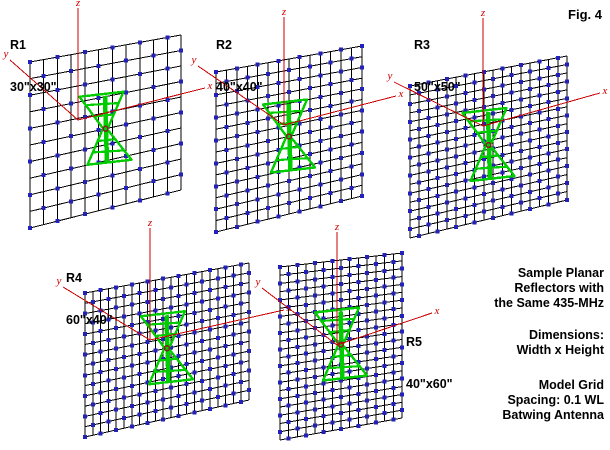  Describe the element at coordinates (340, 110) in the screenshot. I see `axis-line-x` at that location.